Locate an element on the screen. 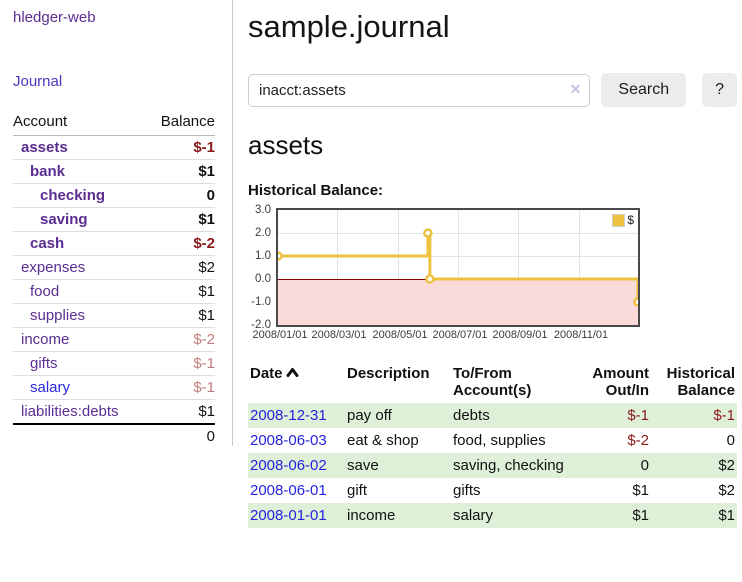 The height and width of the screenshot is (582, 742). sidebar-item-income: income is located at coordinates (80, 339).